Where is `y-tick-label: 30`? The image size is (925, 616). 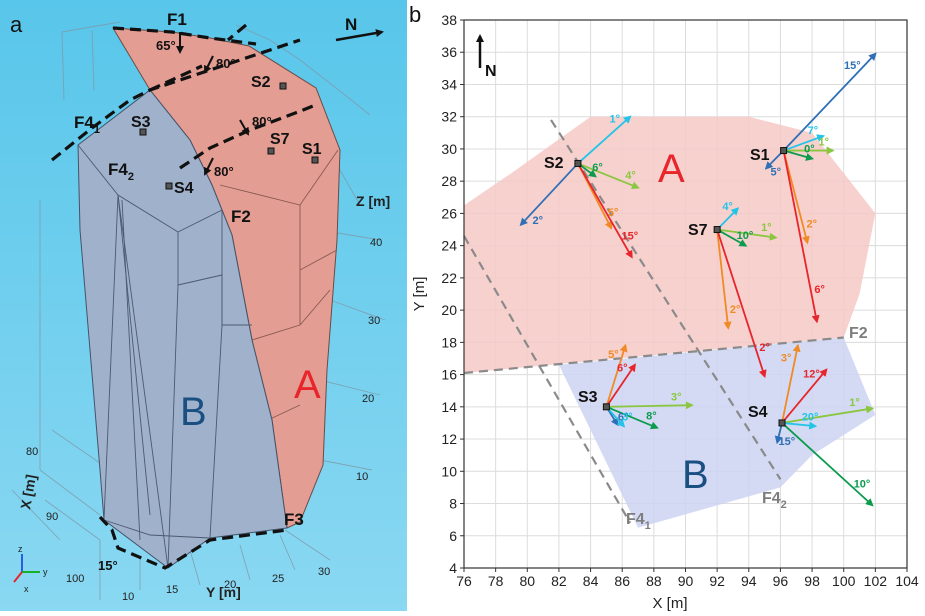 y-tick-label: 30 is located at coordinates (449, 149).